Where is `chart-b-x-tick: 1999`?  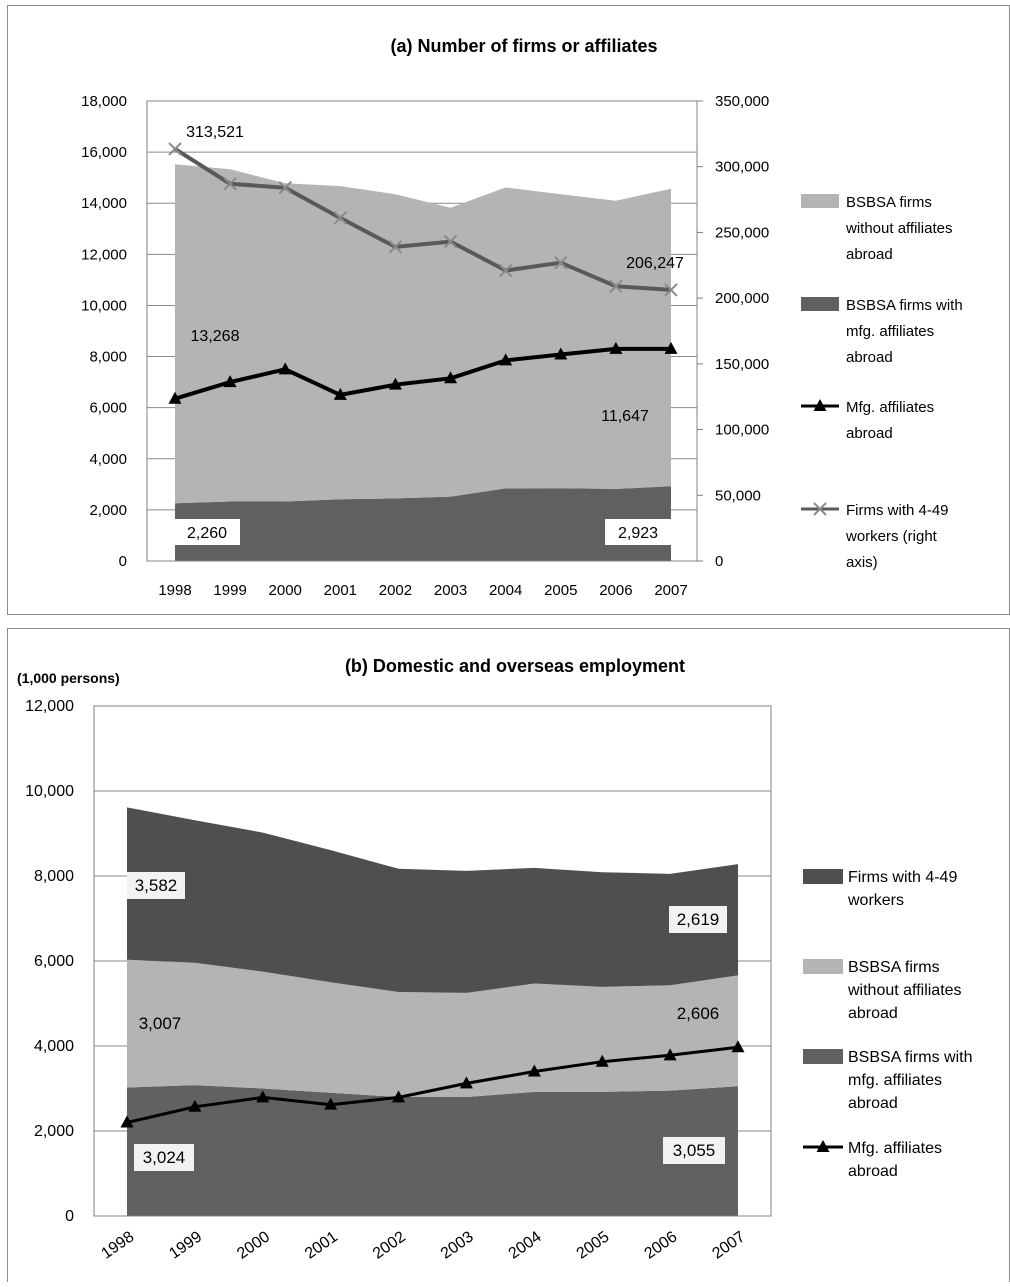 chart-b-x-tick: 1999 is located at coordinates (185, 1245).